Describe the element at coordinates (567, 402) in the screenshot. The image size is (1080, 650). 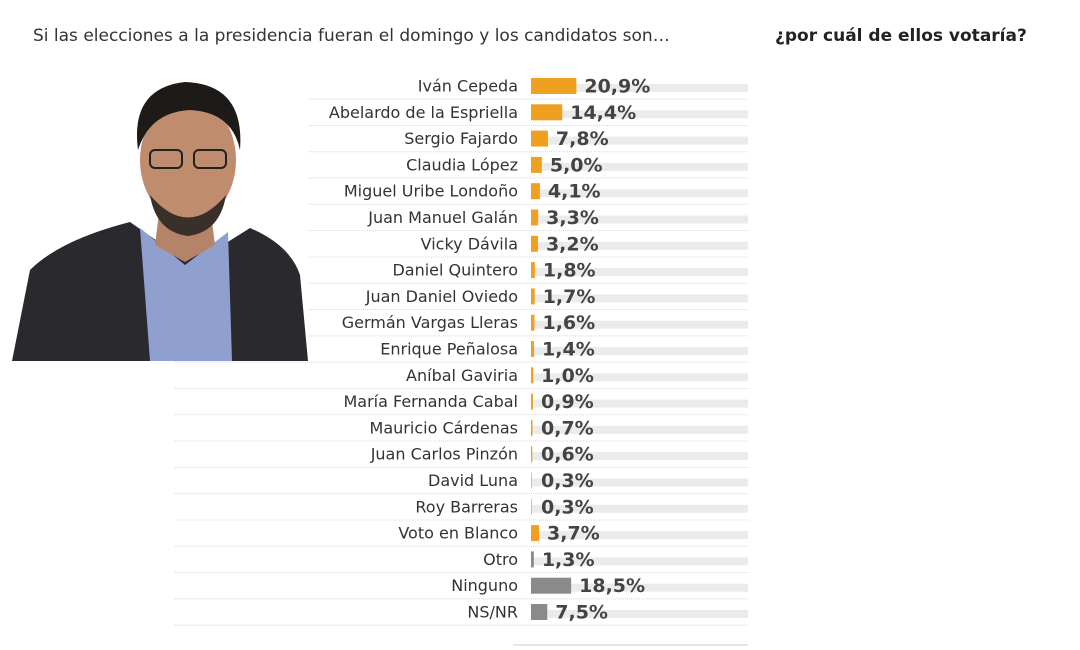
I see `value-label: 0,9%` at that location.